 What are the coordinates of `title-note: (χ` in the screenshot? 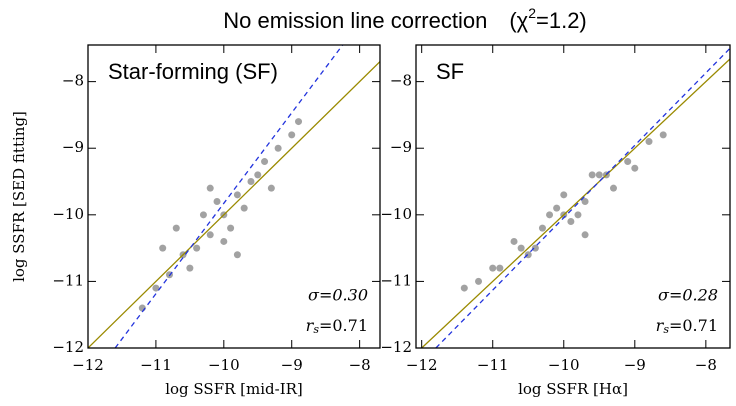 It's located at (518, 20).